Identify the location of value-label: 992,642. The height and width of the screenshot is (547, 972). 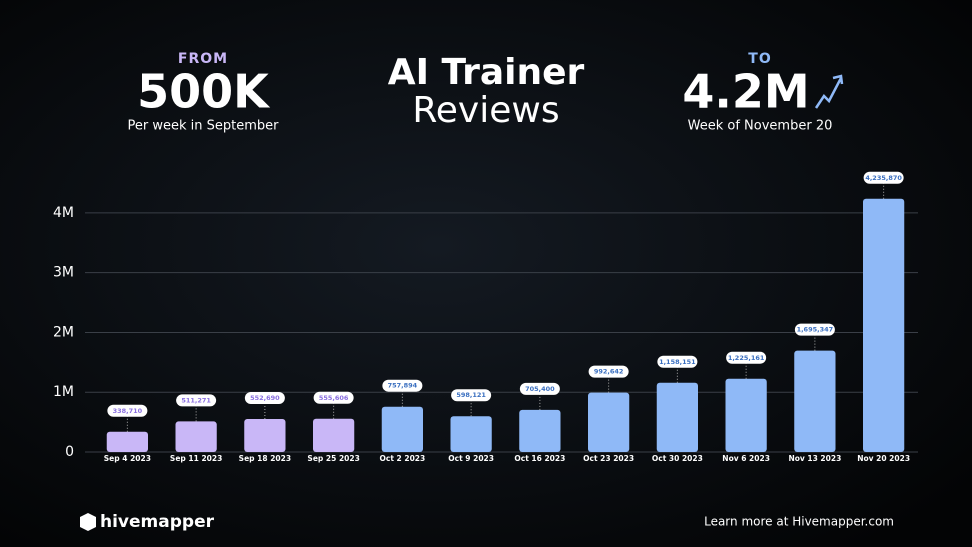
(609, 372).